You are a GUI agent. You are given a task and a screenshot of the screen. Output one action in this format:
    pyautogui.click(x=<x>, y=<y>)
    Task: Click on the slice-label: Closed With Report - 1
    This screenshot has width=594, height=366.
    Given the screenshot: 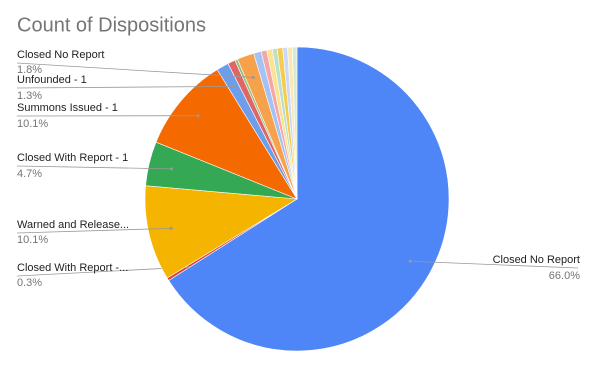 What is the action you would take?
    pyautogui.click(x=72, y=158)
    